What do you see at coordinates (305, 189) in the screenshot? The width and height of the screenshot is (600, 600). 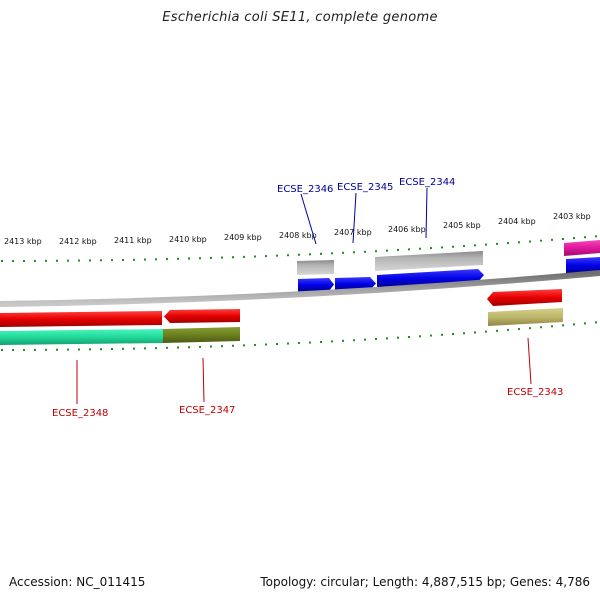 I see `gene-label-ECSE_2346: ECSE_2346` at bounding box center [305, 189].